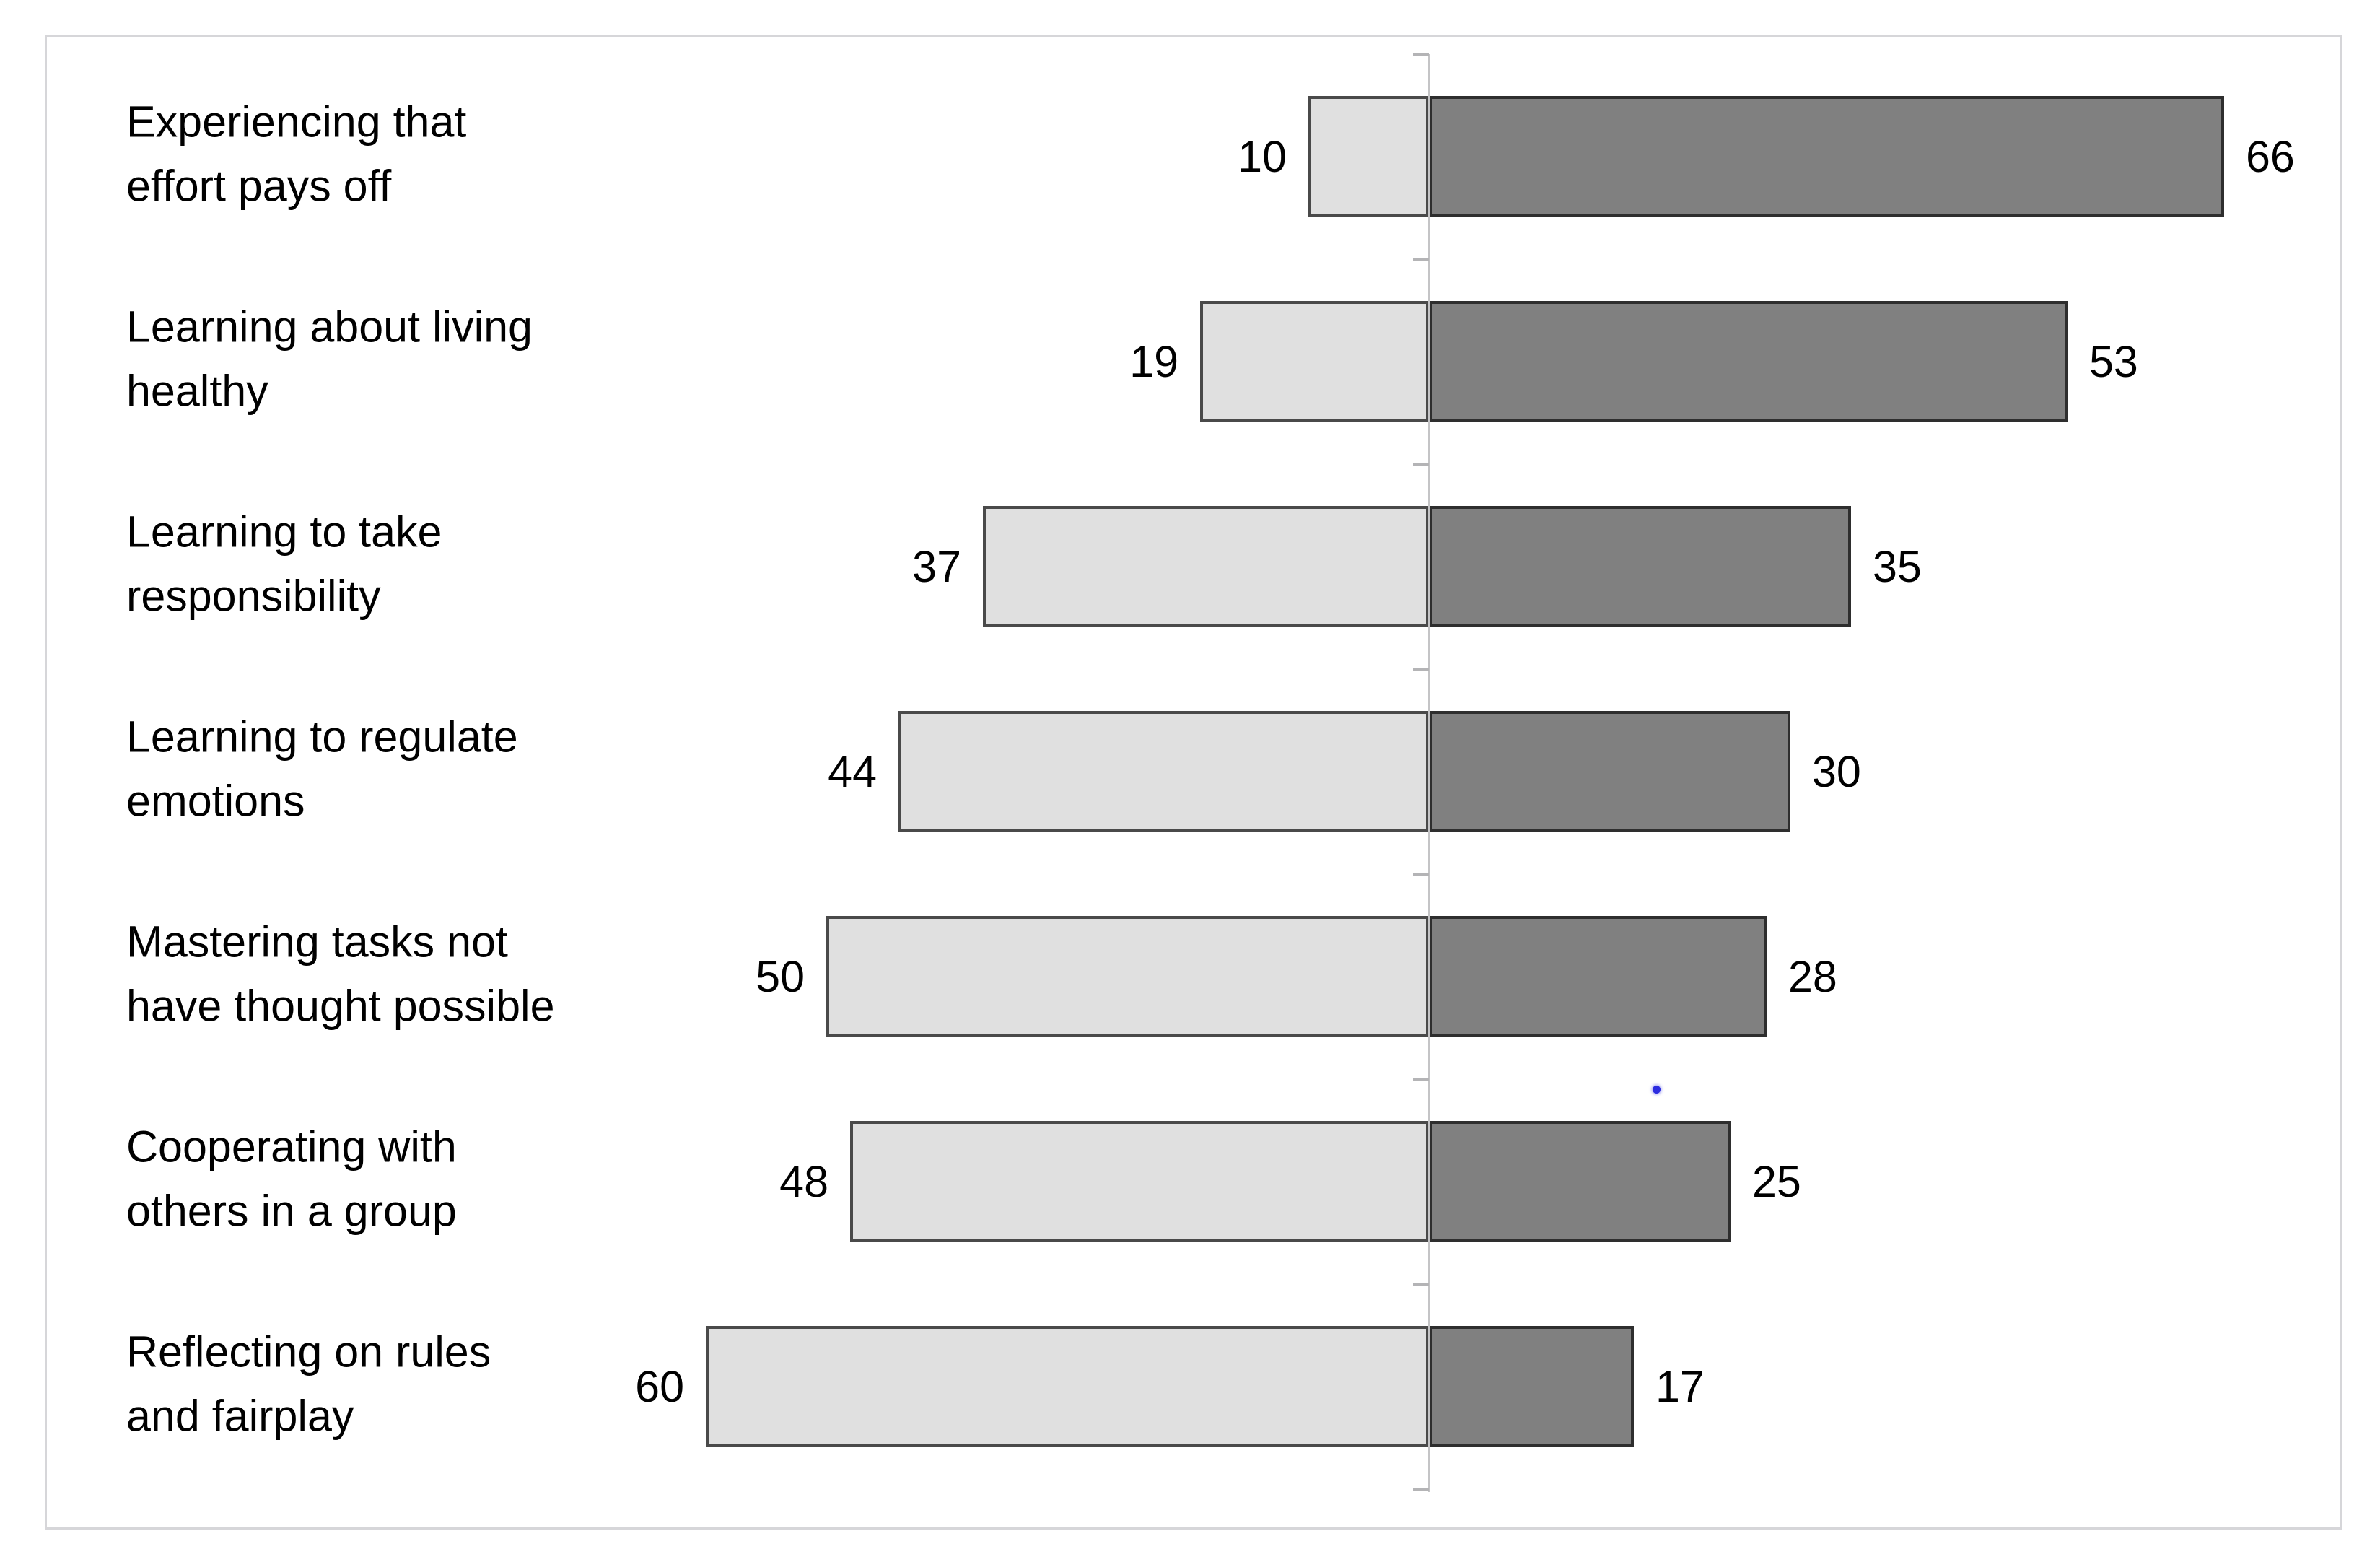 This screenshot has height=1562, width=2380. I want to click on category-label-line: Learning to regulate, so click(322, 737).